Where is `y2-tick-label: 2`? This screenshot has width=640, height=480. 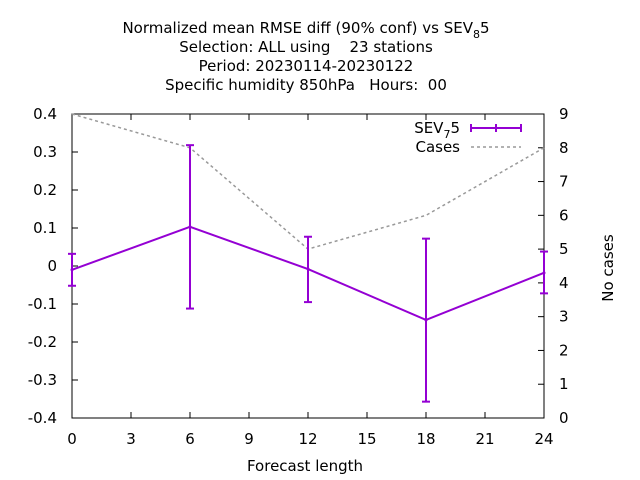
y2-tick-label: 2 is located at coordinates (564, 350).